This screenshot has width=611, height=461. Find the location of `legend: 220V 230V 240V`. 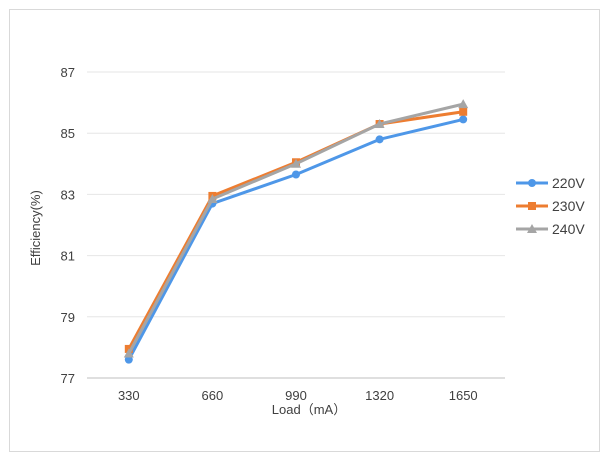

legend: 220V 230V 240V is located at coordinates (550, 206).